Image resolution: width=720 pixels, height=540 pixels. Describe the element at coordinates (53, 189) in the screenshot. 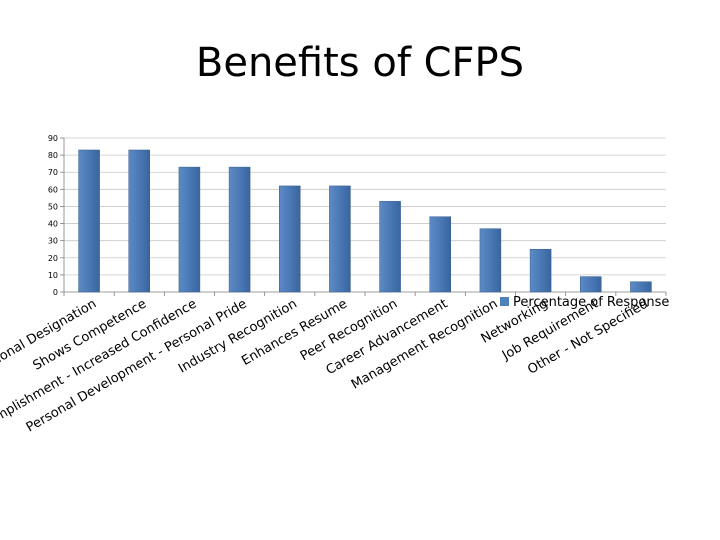

I see `y-tick-label: 60` at that location.